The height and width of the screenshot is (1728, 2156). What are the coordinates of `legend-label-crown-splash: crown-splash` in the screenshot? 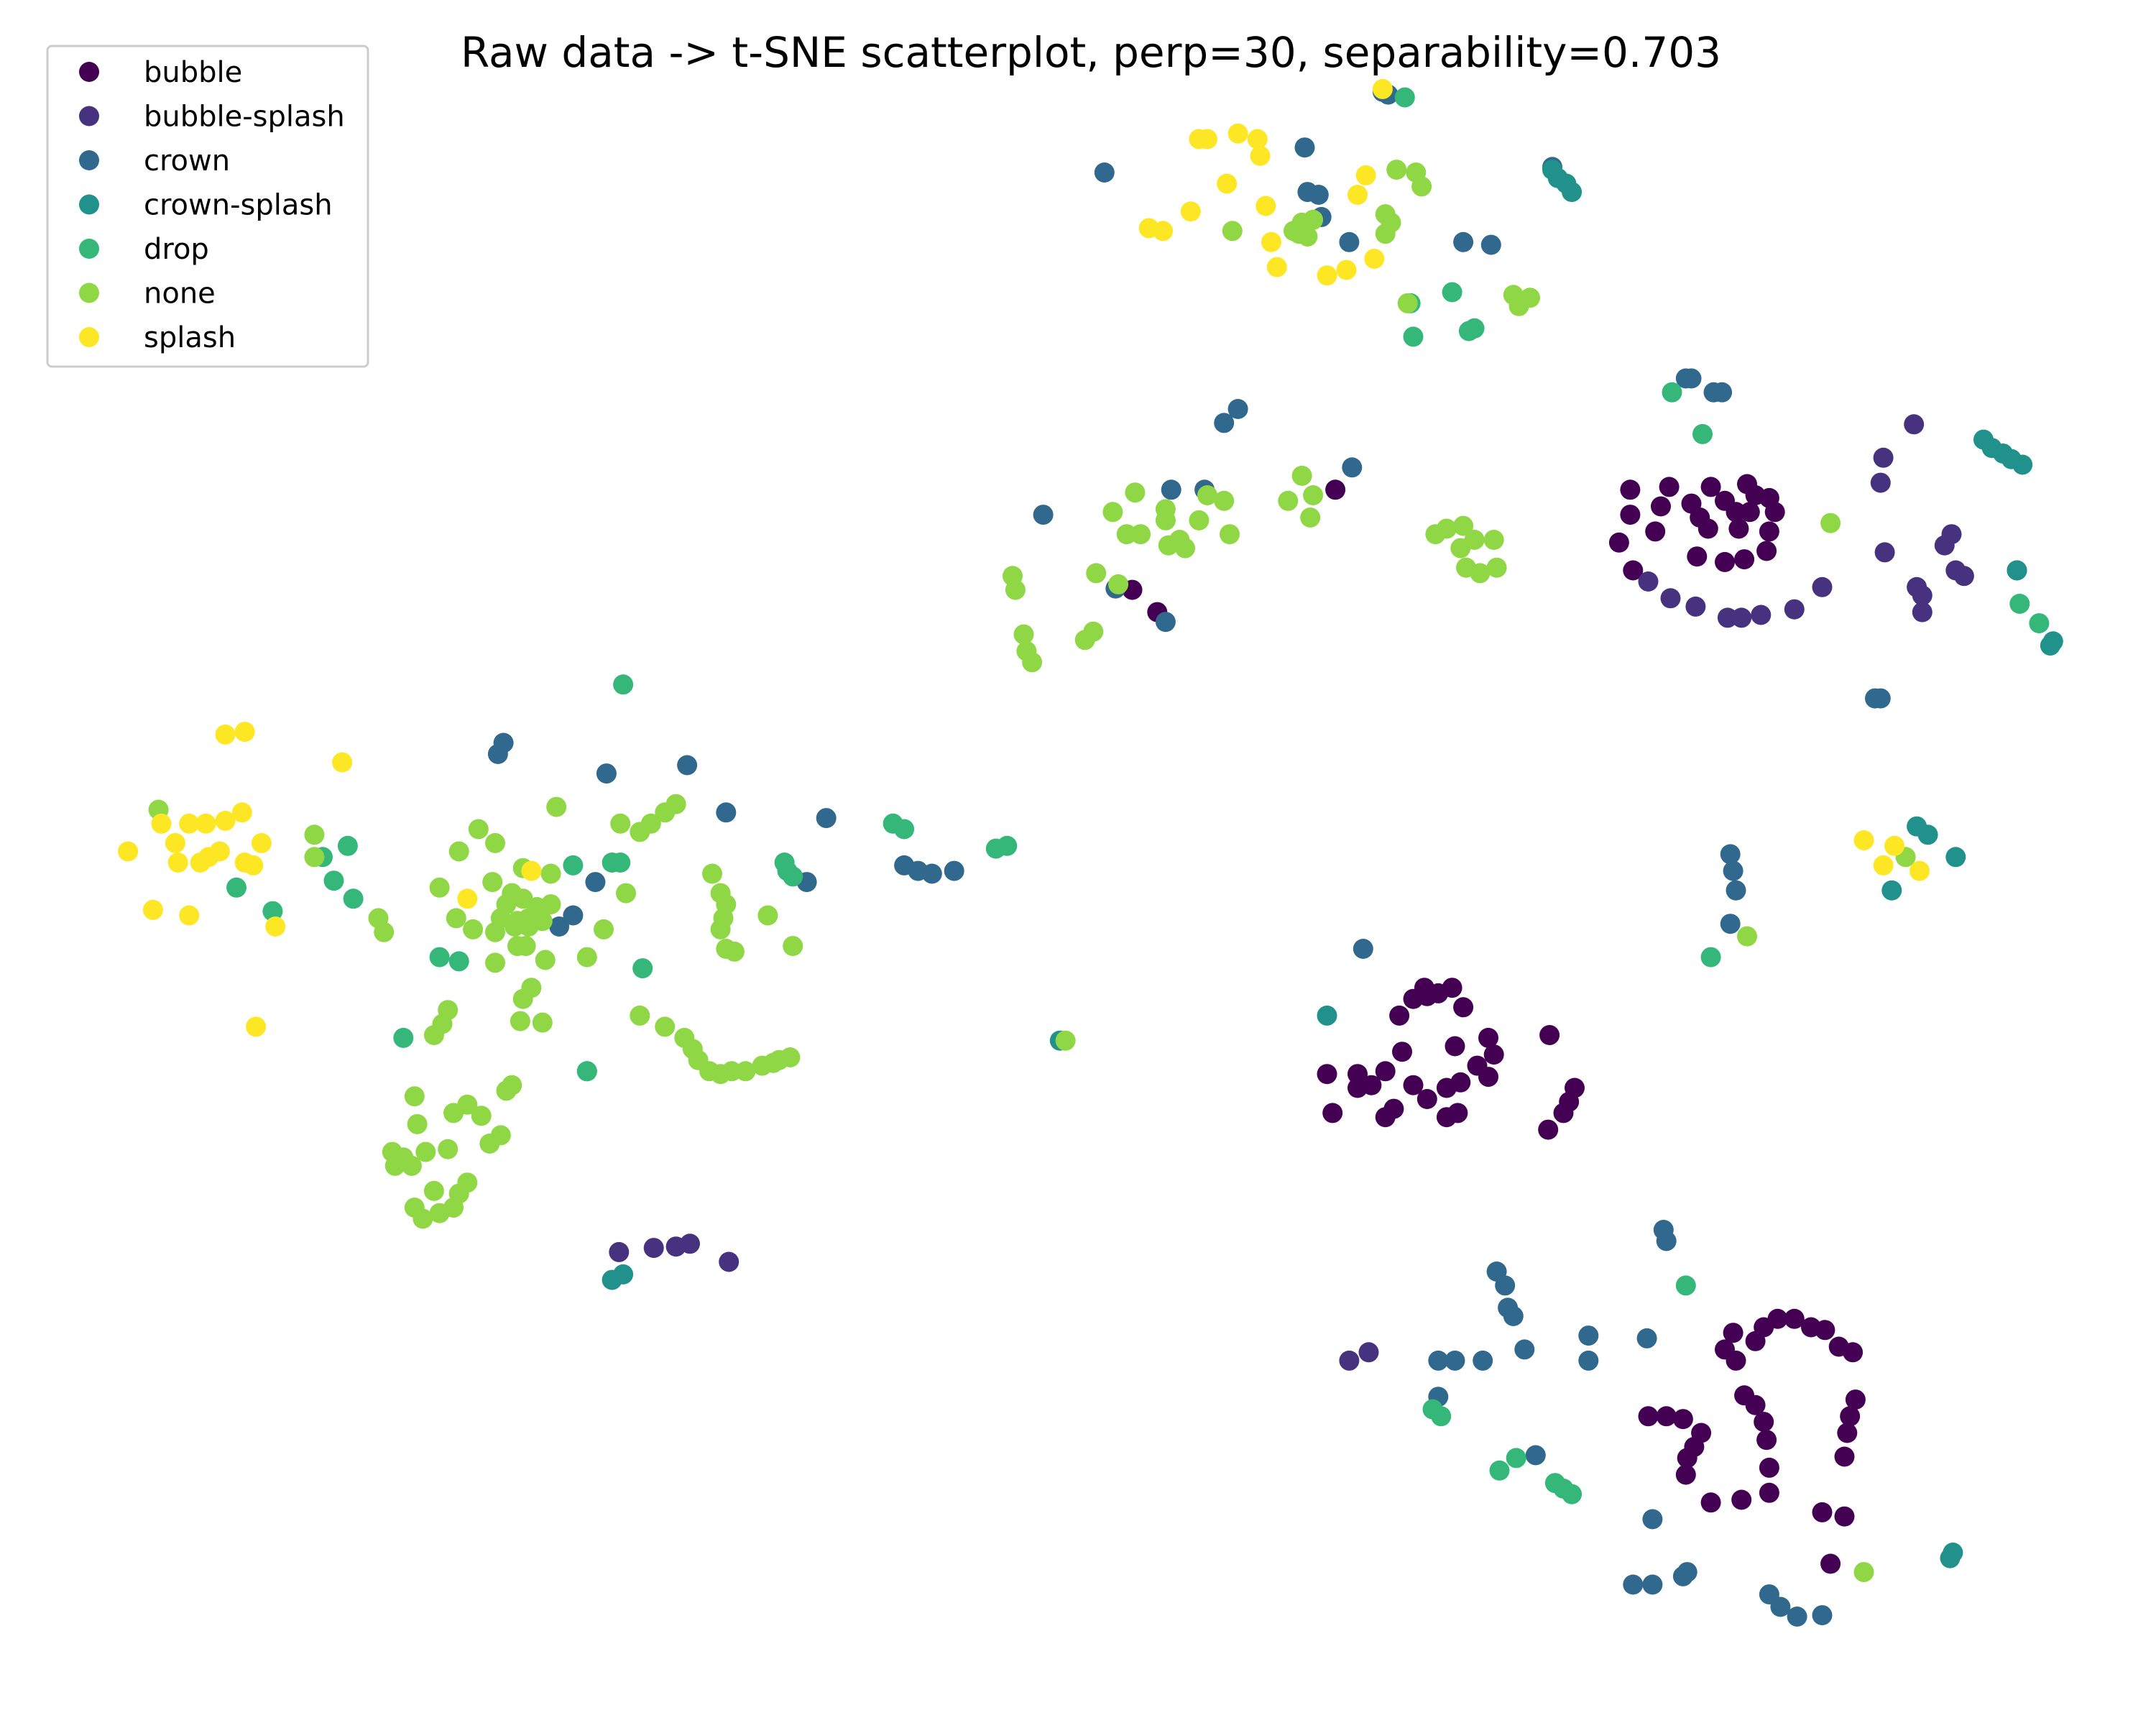 It's located at (238, 206).